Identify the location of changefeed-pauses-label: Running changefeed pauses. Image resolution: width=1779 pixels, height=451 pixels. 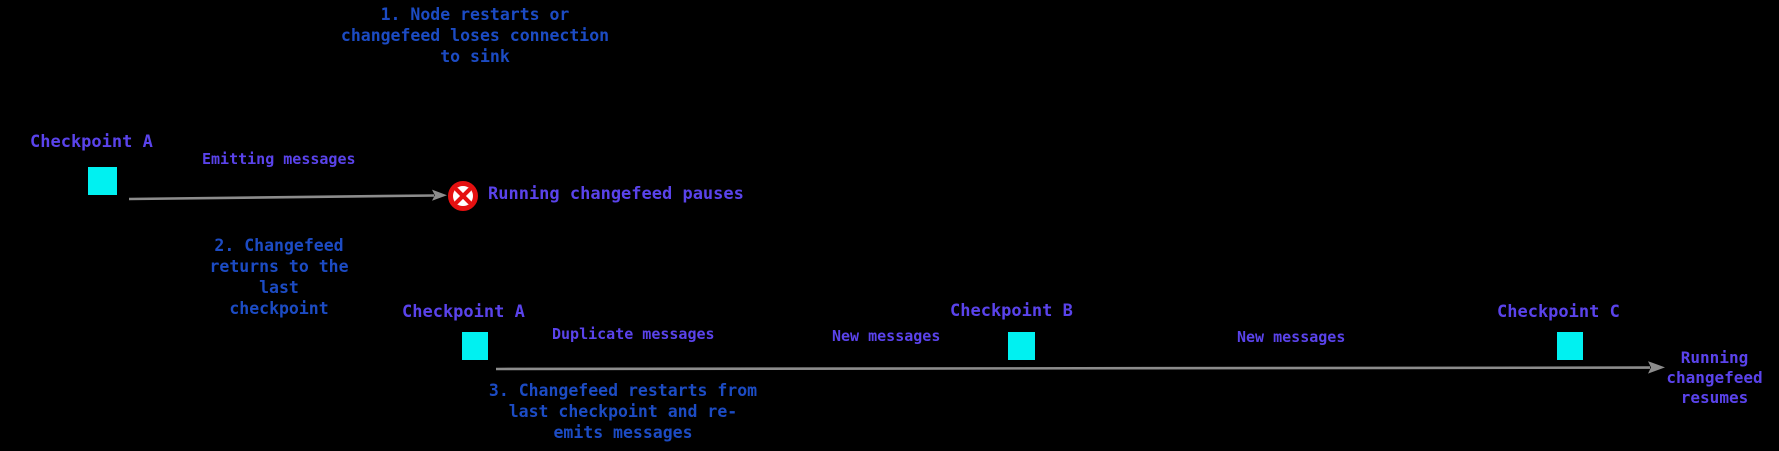
(616, 194).